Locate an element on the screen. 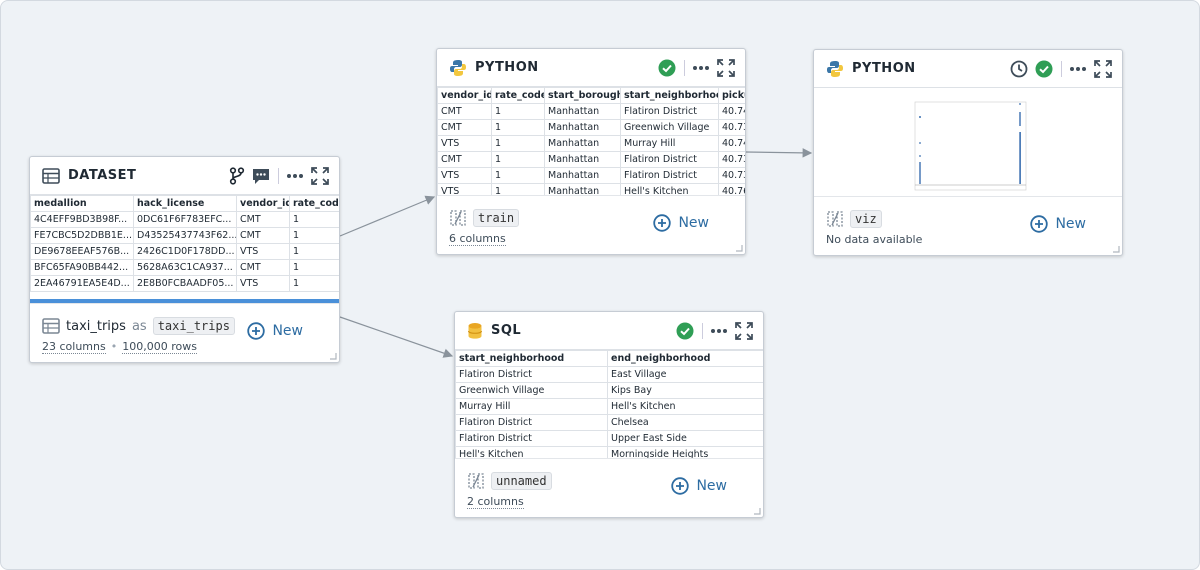  column-header: start_borough is located at coordinates (582, 95).